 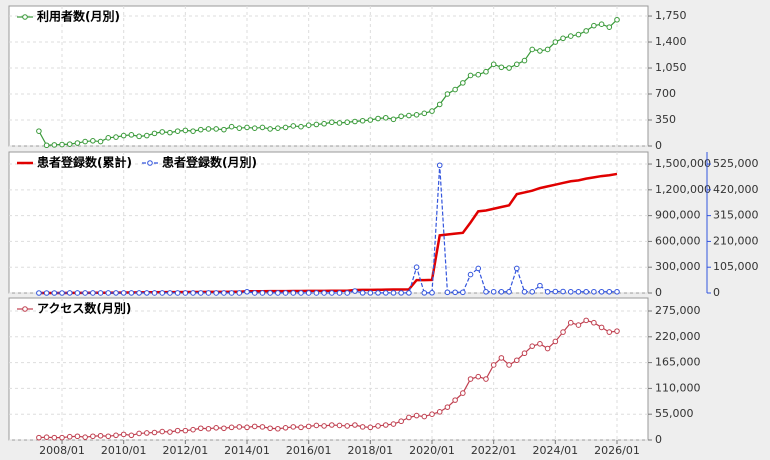 What do you see at coordinates (674, 413) in the screenshot?
I see `y-tick-label: 55,000` at bounding box center [674, 413].